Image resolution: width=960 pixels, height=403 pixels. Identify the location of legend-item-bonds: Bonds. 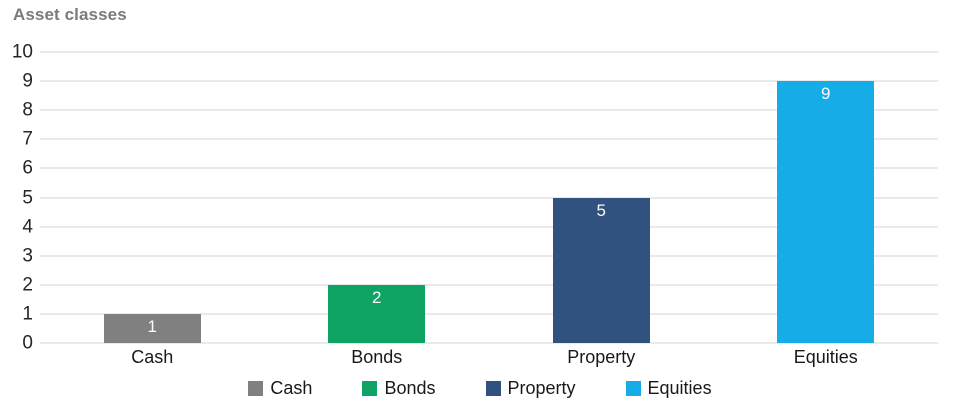
(399, 388).